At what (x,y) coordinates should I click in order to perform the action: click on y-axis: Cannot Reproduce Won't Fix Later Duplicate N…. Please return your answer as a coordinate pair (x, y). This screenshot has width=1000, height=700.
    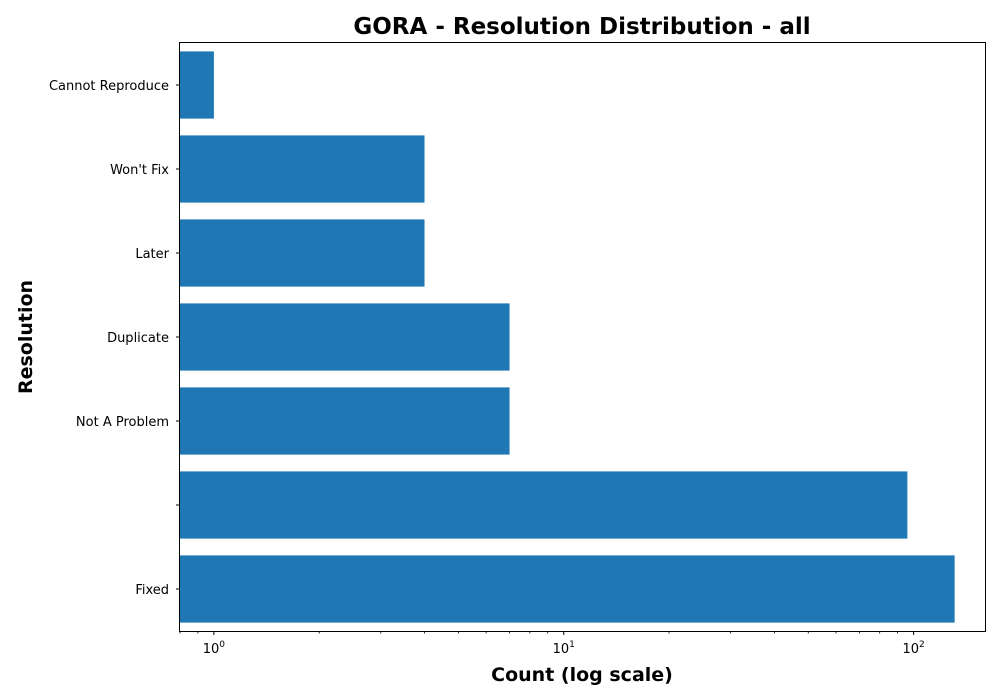
    Looking at the image, I should click on (114, 338).